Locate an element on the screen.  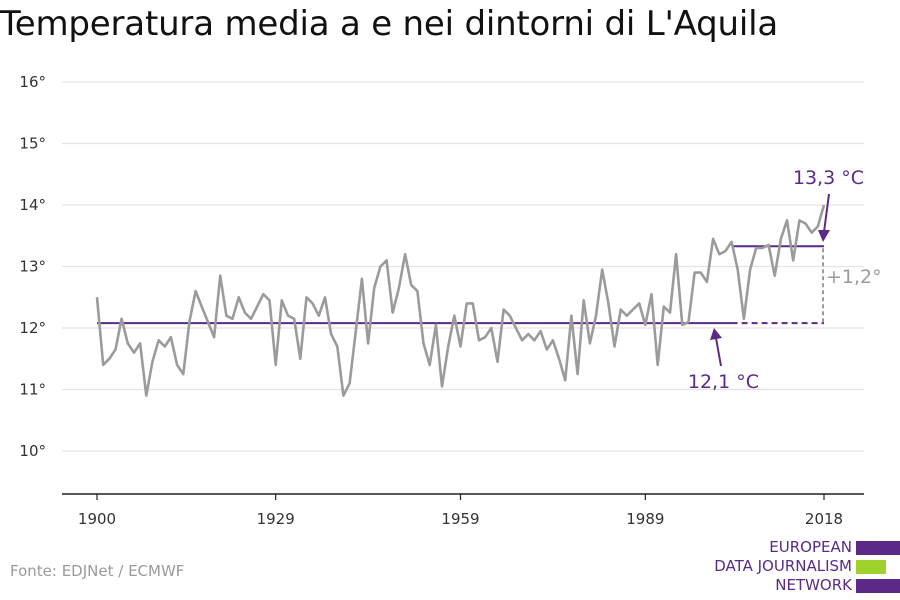
annotation-recent-mean: 13,3 °C is located at coordinates (828, 178).